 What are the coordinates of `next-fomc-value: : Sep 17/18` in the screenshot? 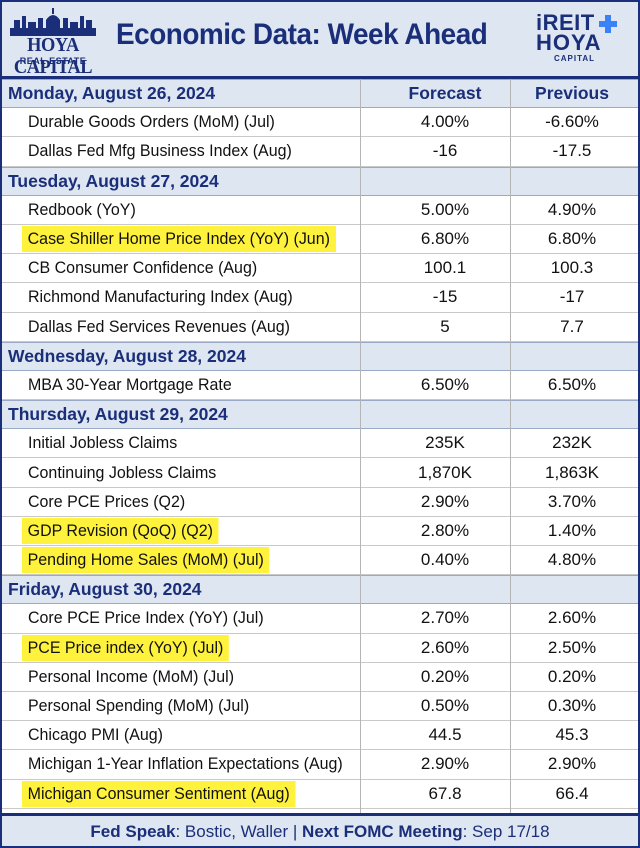 It's located at (506, 831).